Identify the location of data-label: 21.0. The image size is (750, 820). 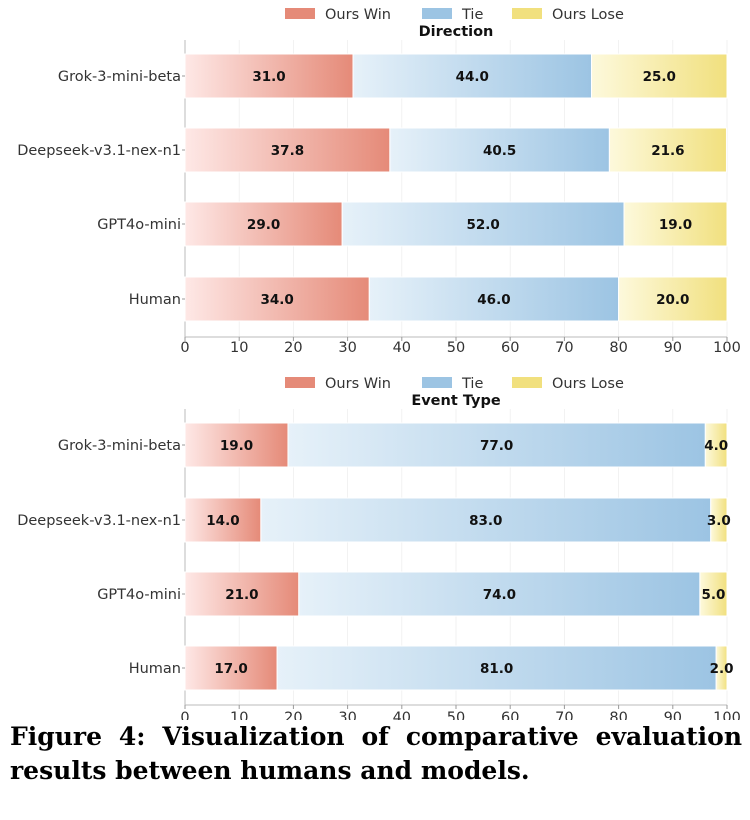
(241, 595).